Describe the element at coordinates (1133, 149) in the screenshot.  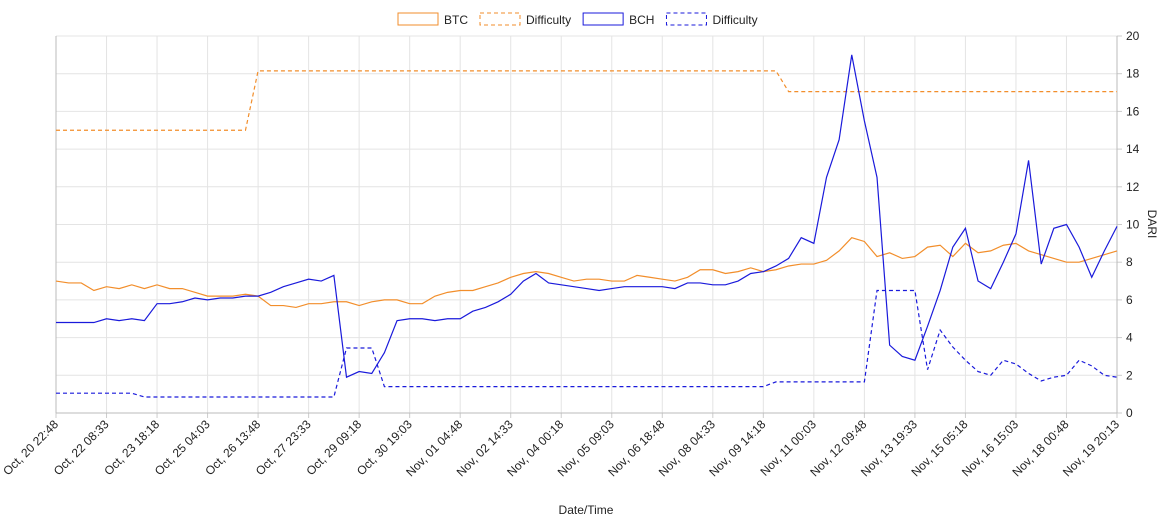
I see `y-tick-label: 14` at that location.